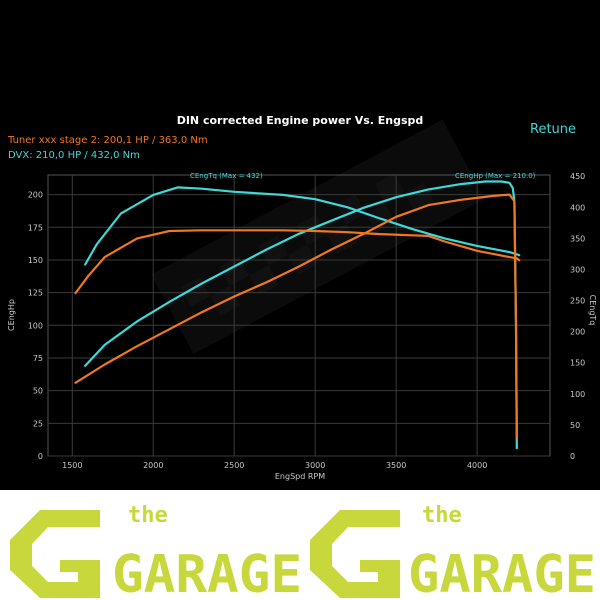 The image size is (600, 600). Describe the element at coordinates (577, 301) in the screenshot. I see `y-tick-label-right: 250` at that location.